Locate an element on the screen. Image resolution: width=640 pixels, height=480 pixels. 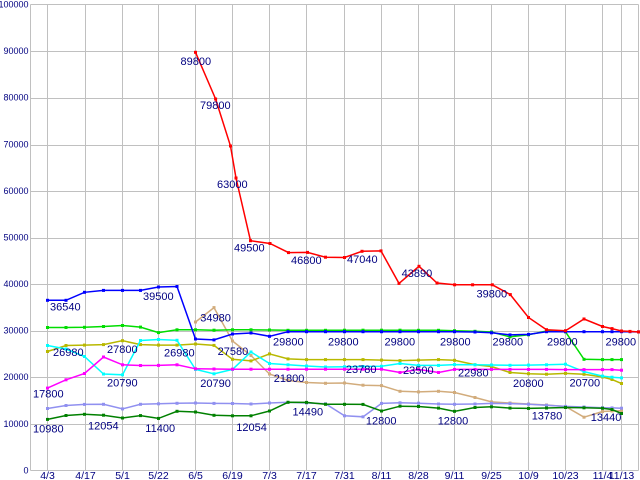
svg-text: 39800 is located at coordinates (492, 295).